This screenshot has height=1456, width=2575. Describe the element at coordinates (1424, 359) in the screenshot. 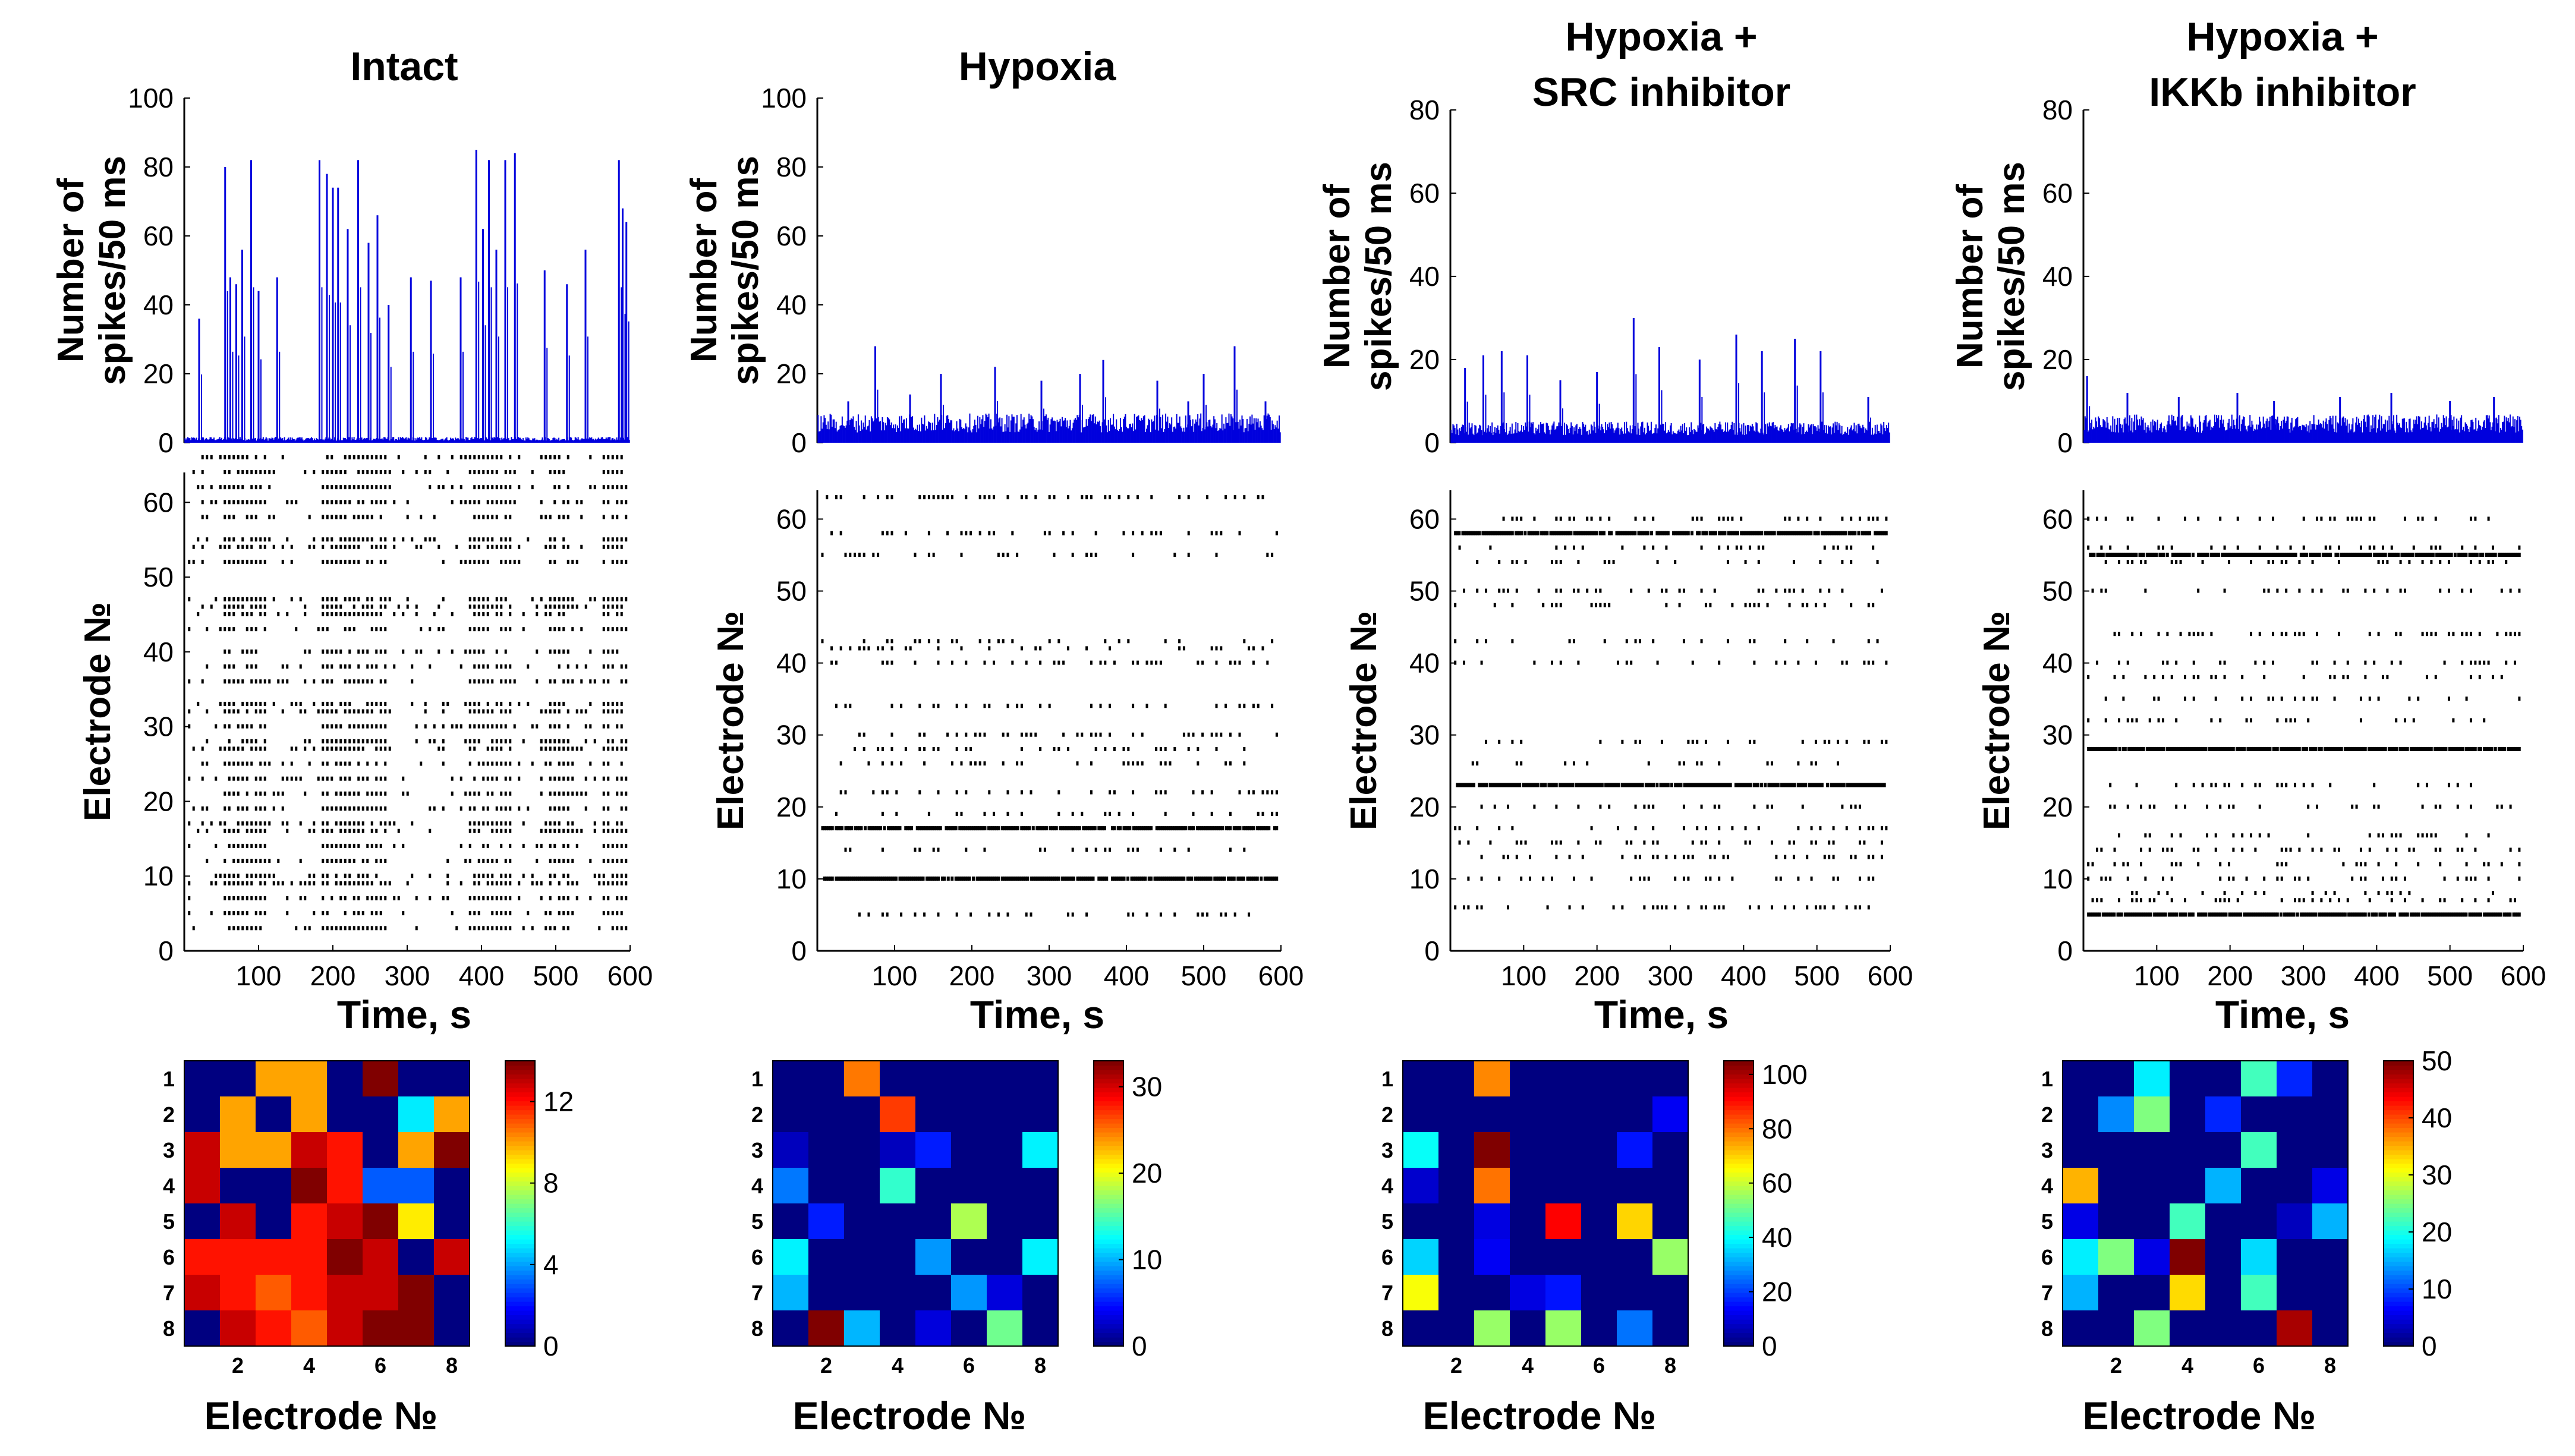

I see `y-tick-label: 20` at that location.